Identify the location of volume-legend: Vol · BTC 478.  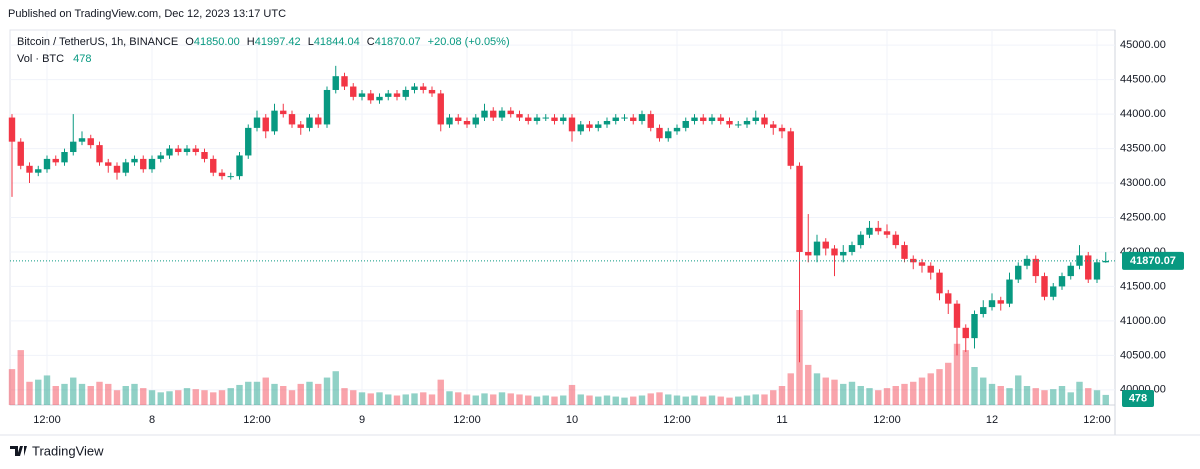
(54, 59).